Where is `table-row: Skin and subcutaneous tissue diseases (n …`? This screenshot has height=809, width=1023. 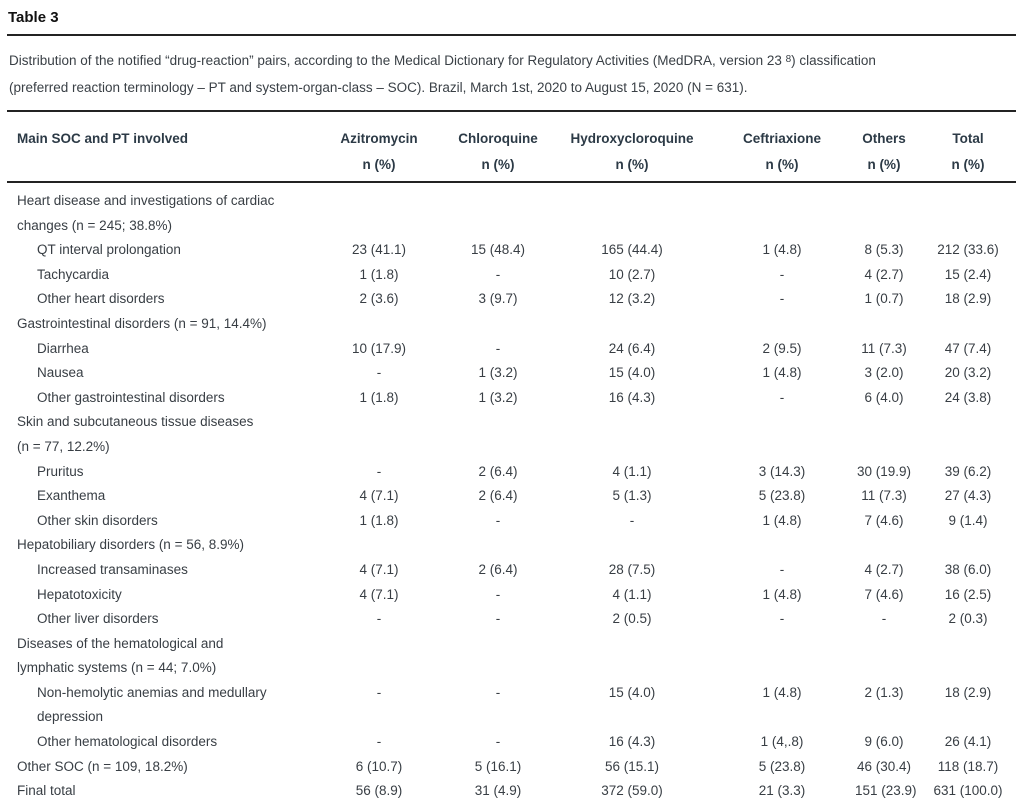 table-row: Skin and subcutaneous tissue diseases (n … is located at coordinates (513, 434).